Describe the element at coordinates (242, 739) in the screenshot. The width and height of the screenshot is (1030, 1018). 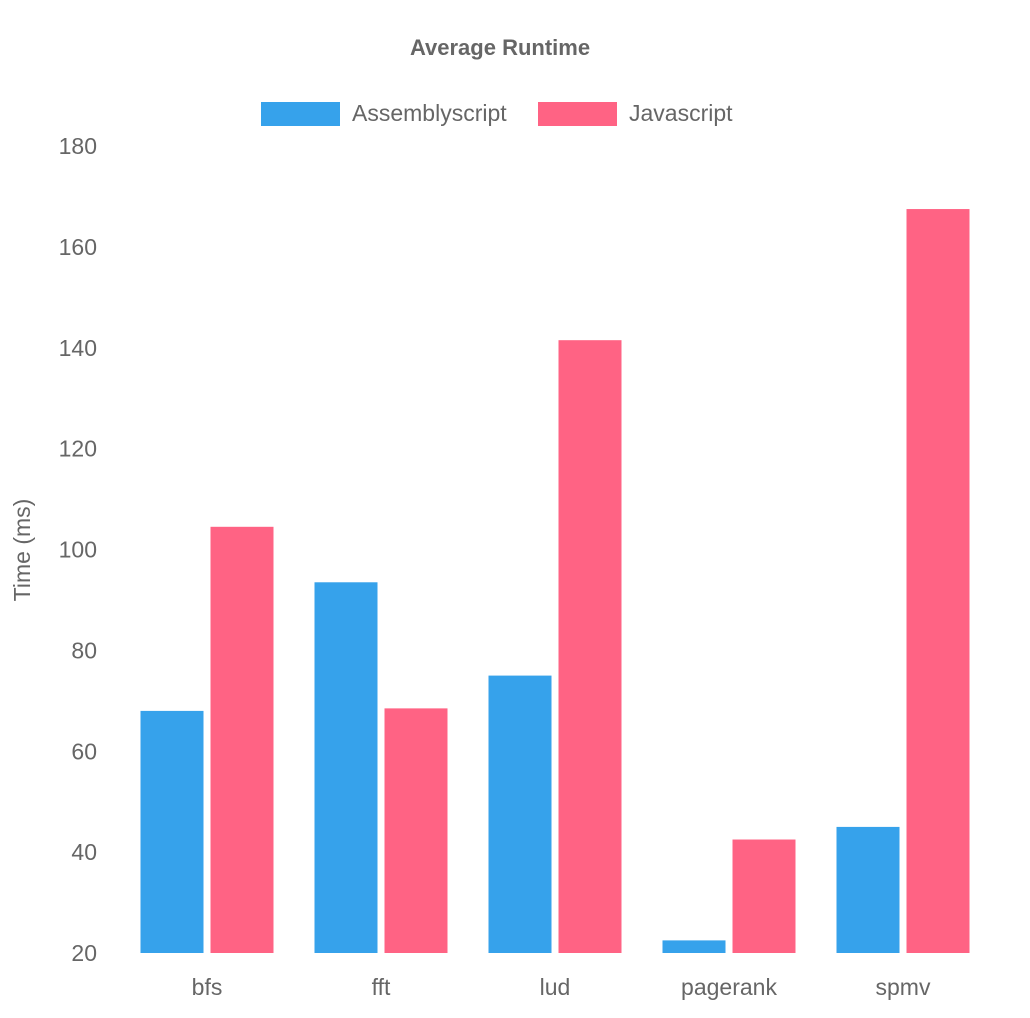
I see `bar-javascript-bfs` at that location.